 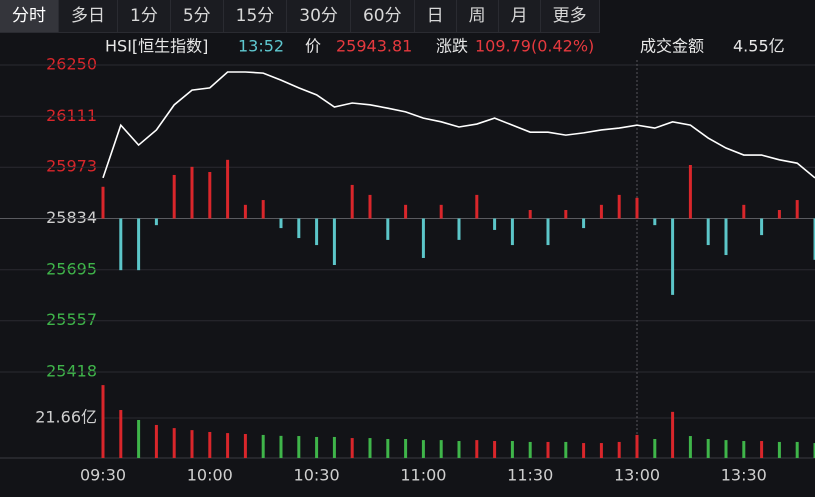 What do you see at coordinates (71, 268) in the screenshot?
I see `y-tick-label: 25695` at bounding box center [71, 268].